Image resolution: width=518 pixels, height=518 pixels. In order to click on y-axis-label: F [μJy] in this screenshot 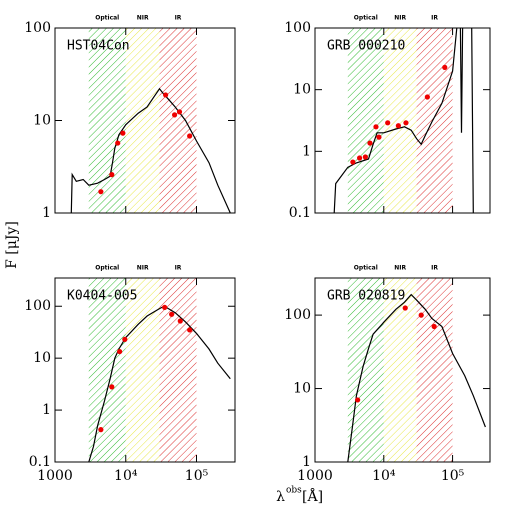, I will do `click(12, 245)`.